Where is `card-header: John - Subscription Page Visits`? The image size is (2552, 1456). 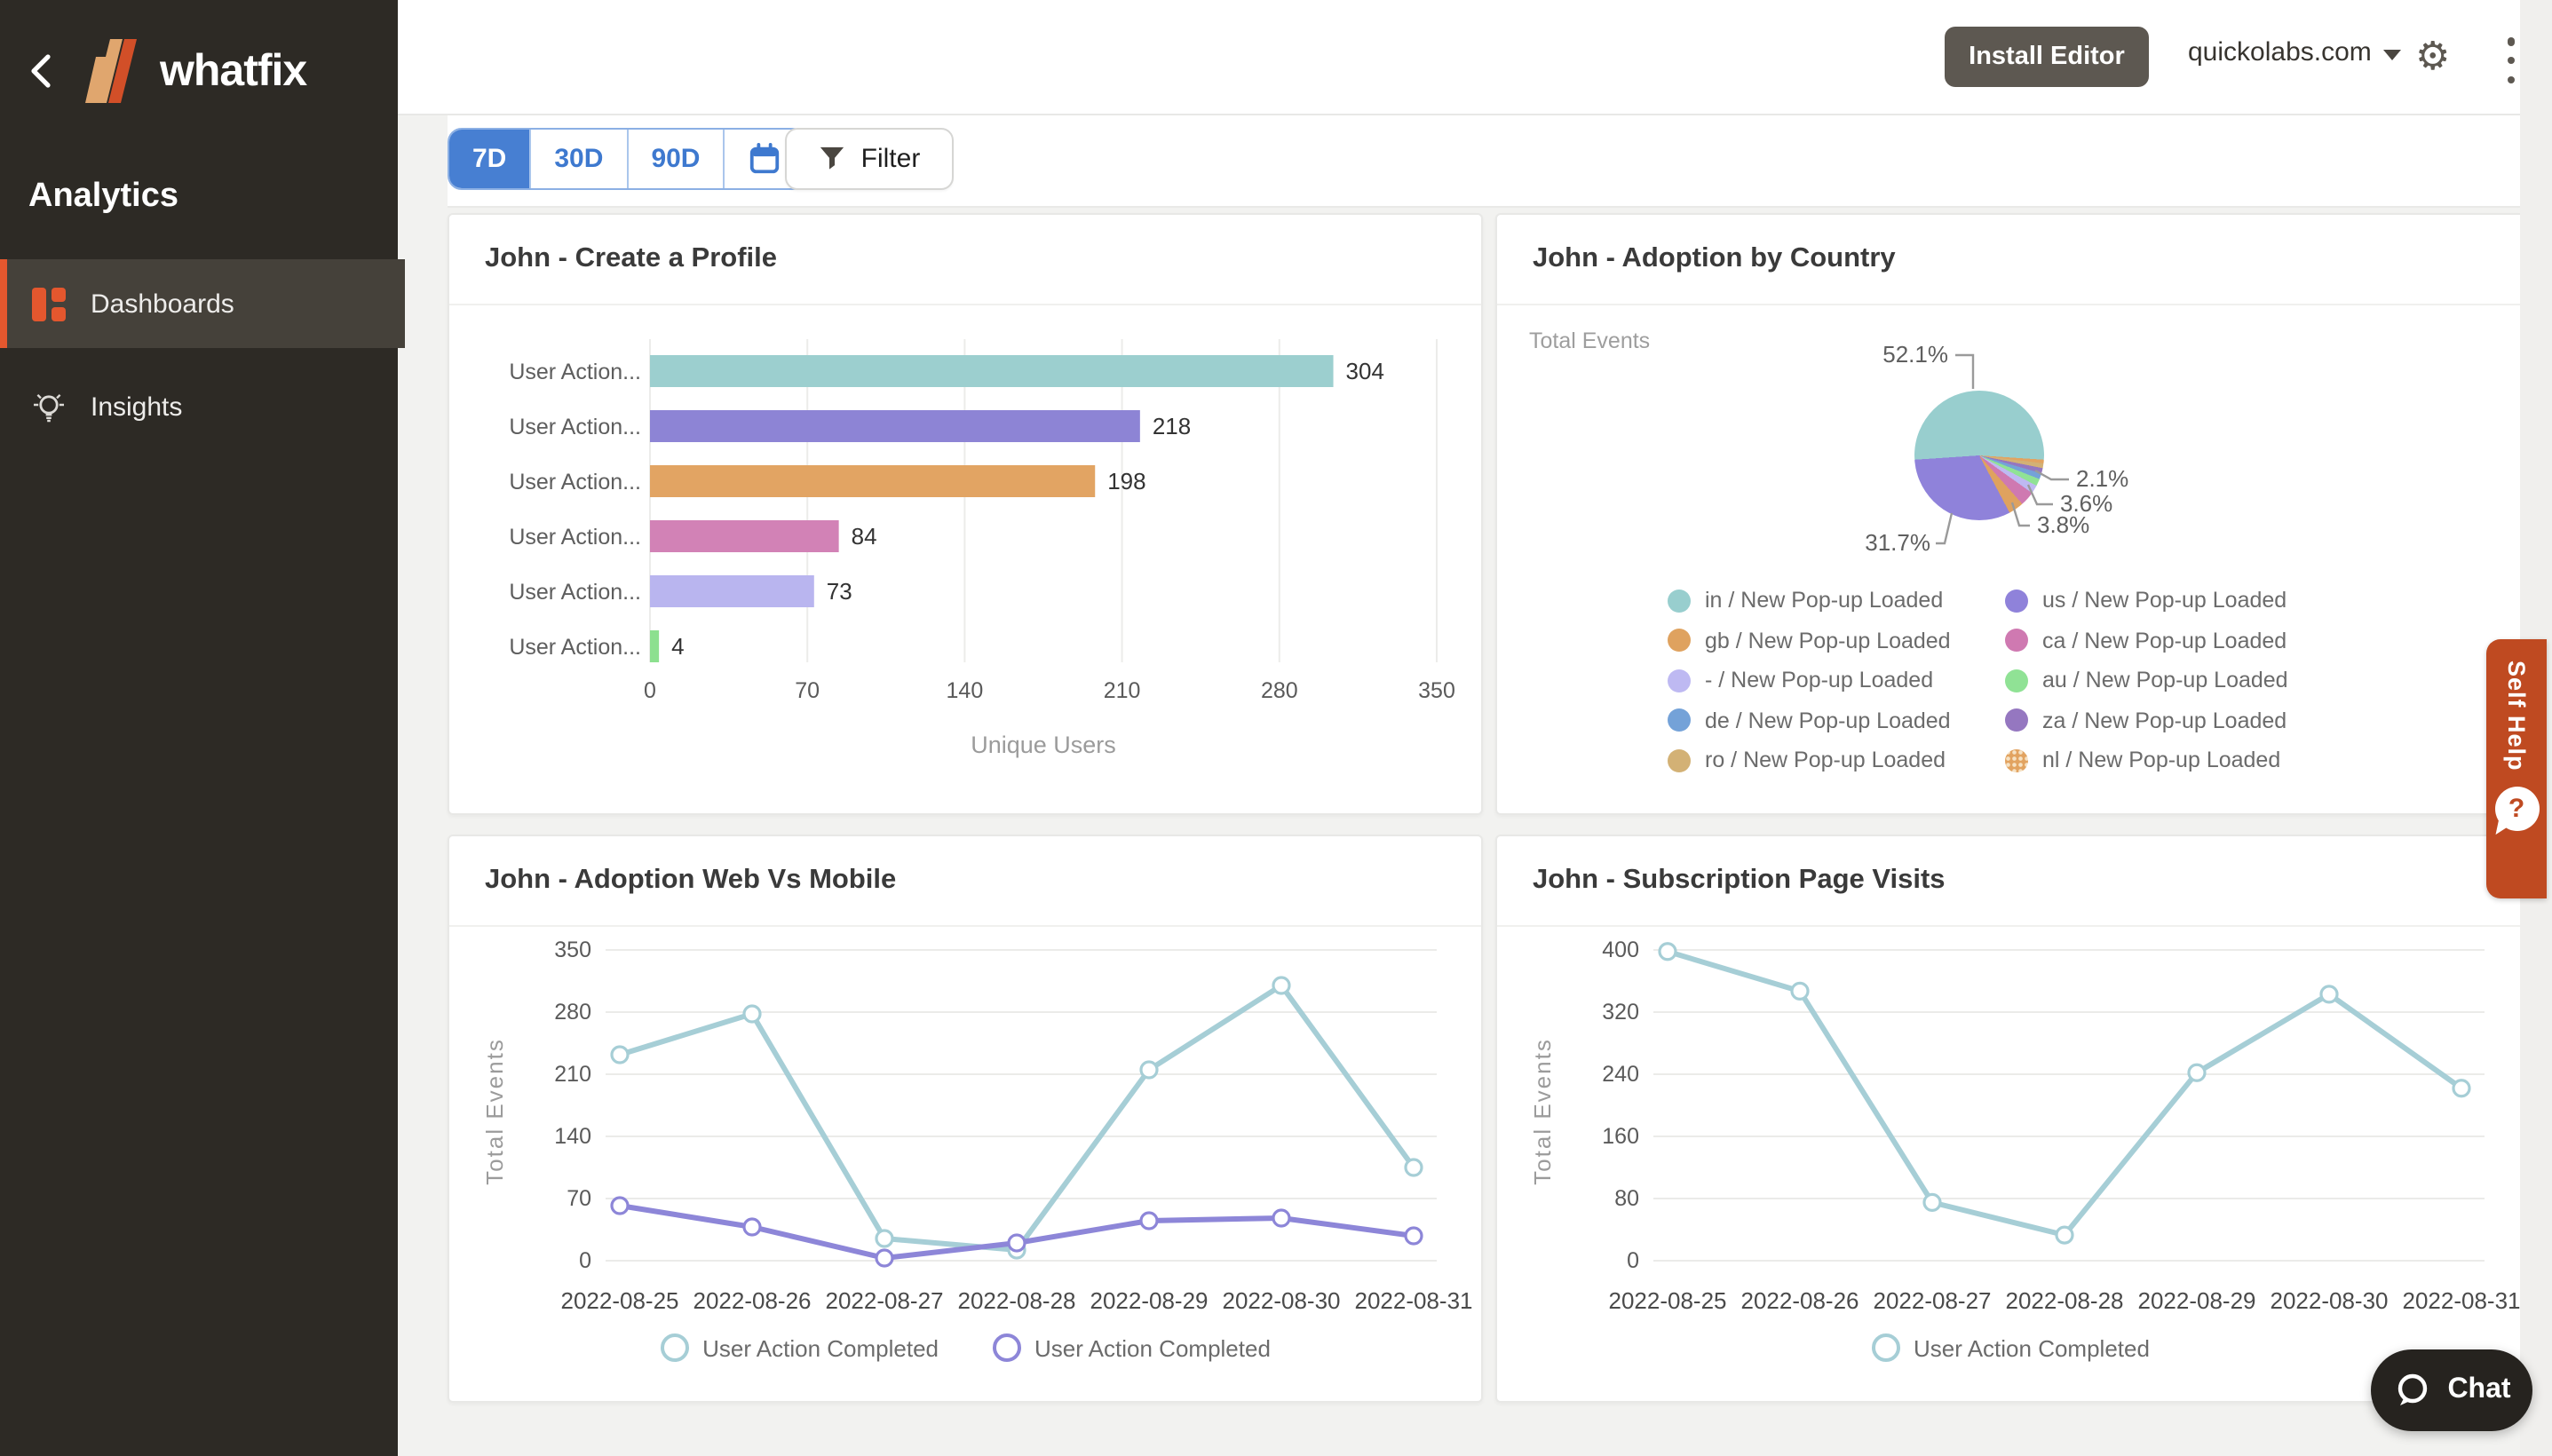
card-header: John - Subscription Page Visits is located at coordinates (2010, 880).